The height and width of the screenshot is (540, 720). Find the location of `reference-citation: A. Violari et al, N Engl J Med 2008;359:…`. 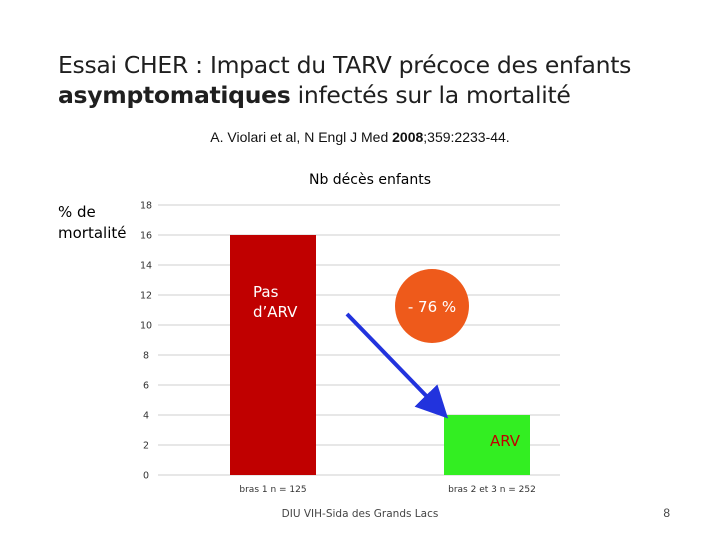

reference-citation: A. Violari et al, N Engl J Med 2008;359:… is located at coordinates (360, 137).